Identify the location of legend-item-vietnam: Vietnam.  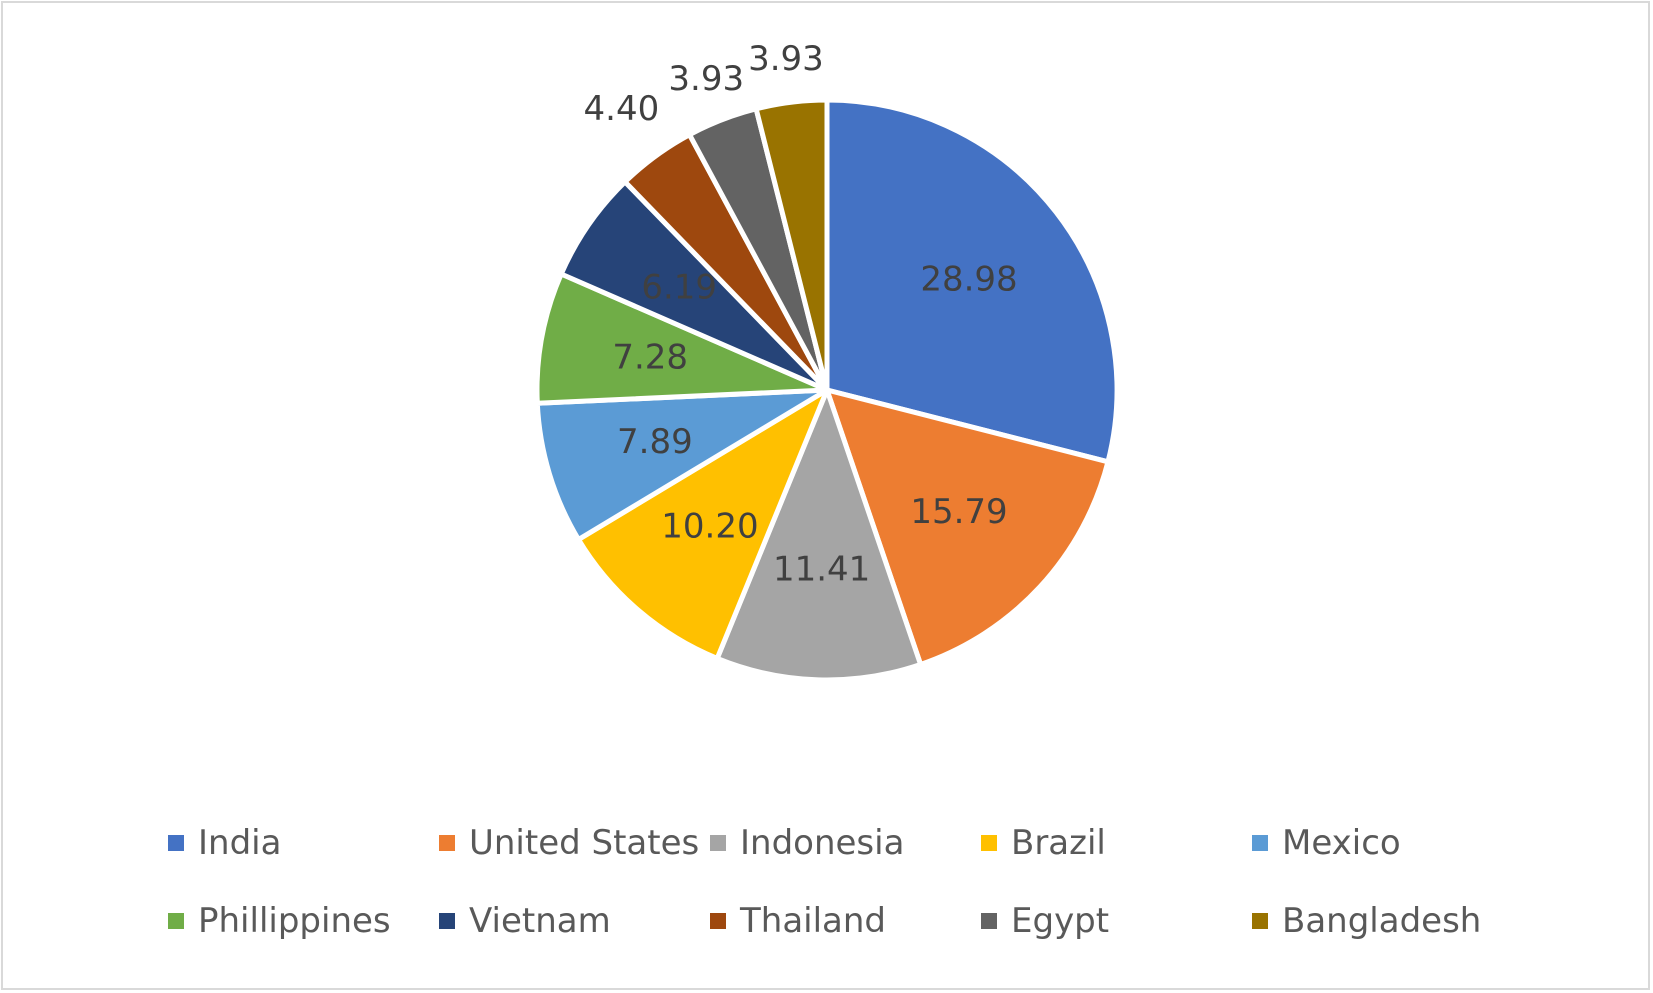
(525, 921).